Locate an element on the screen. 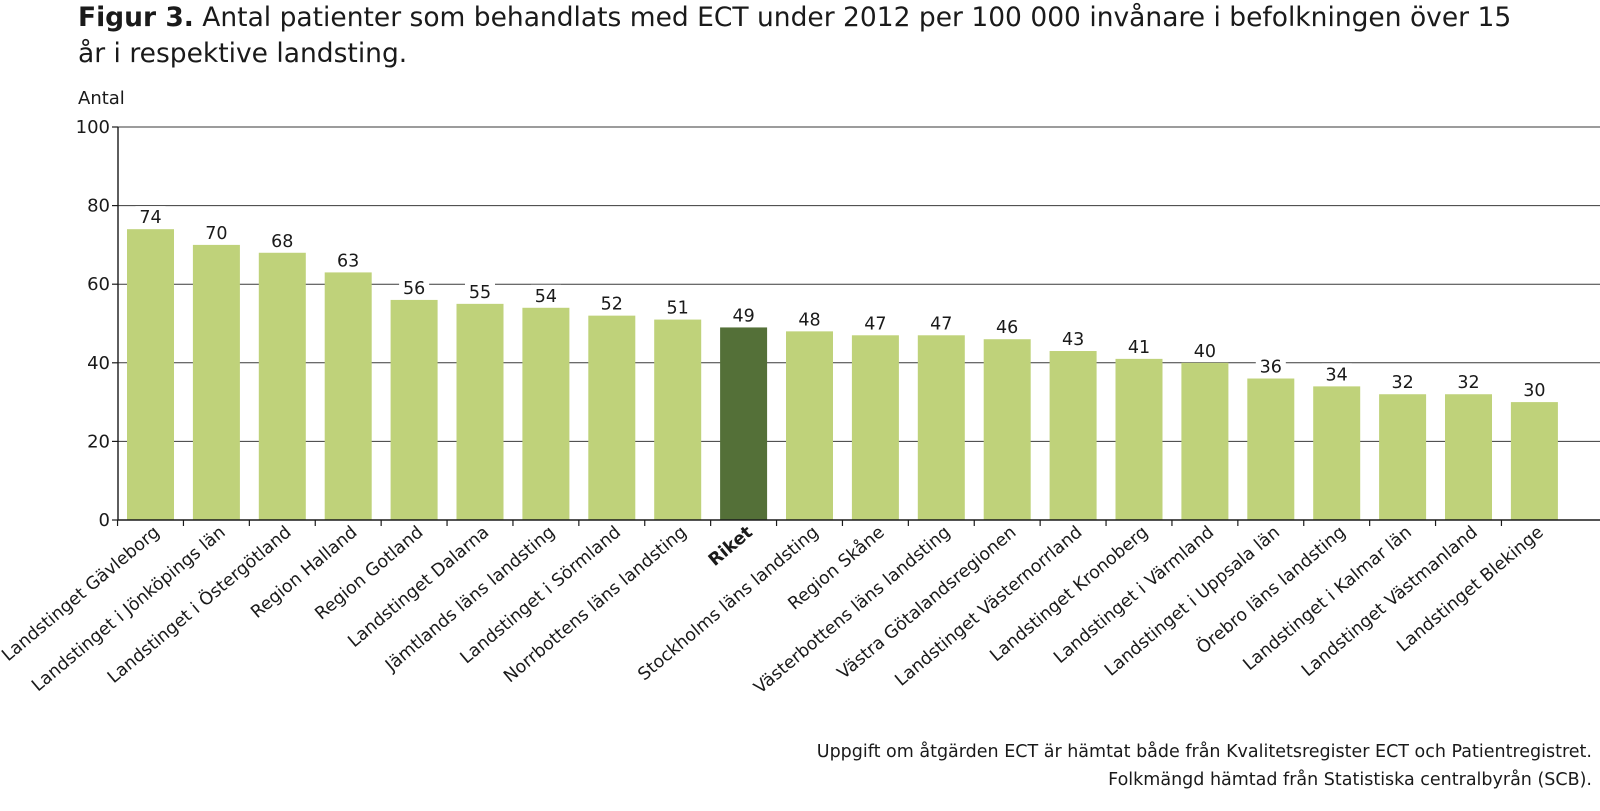  y-tick-label: 60 is located at coordinates (98, 284).